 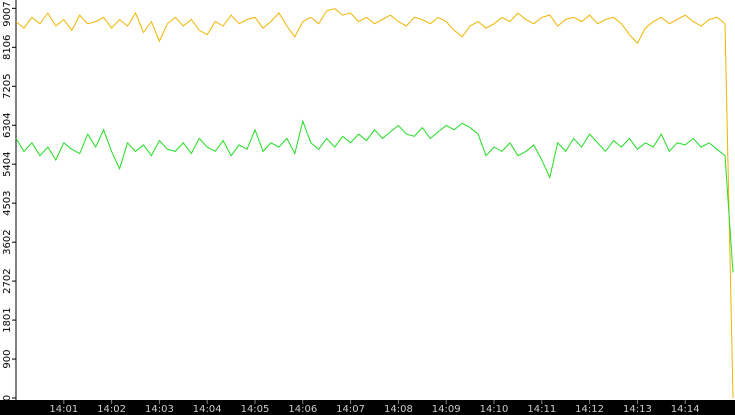 What do you see at coordinates (7, 241) in the screenshot?
I see `y-tick-label: 3602` at bounding box center [7, 241].